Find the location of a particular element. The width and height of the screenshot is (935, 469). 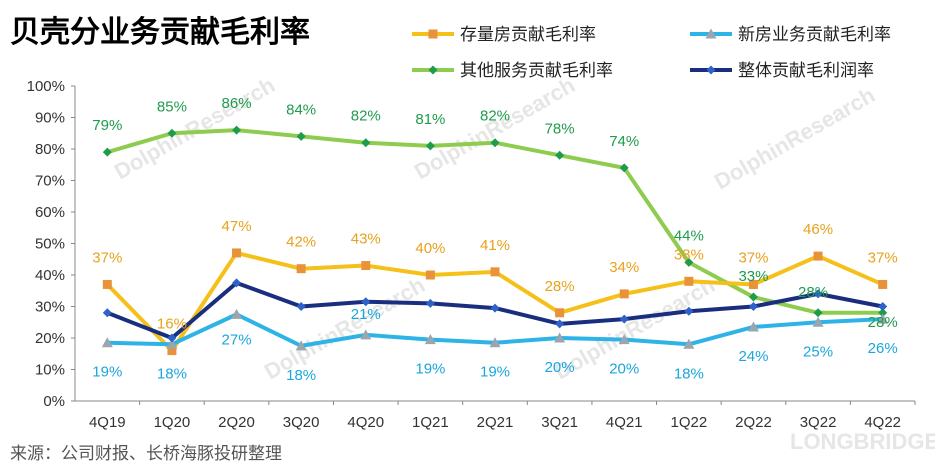

legend-item-2: 其他服务贡献毛利率 is located at coordinates (512, 70).